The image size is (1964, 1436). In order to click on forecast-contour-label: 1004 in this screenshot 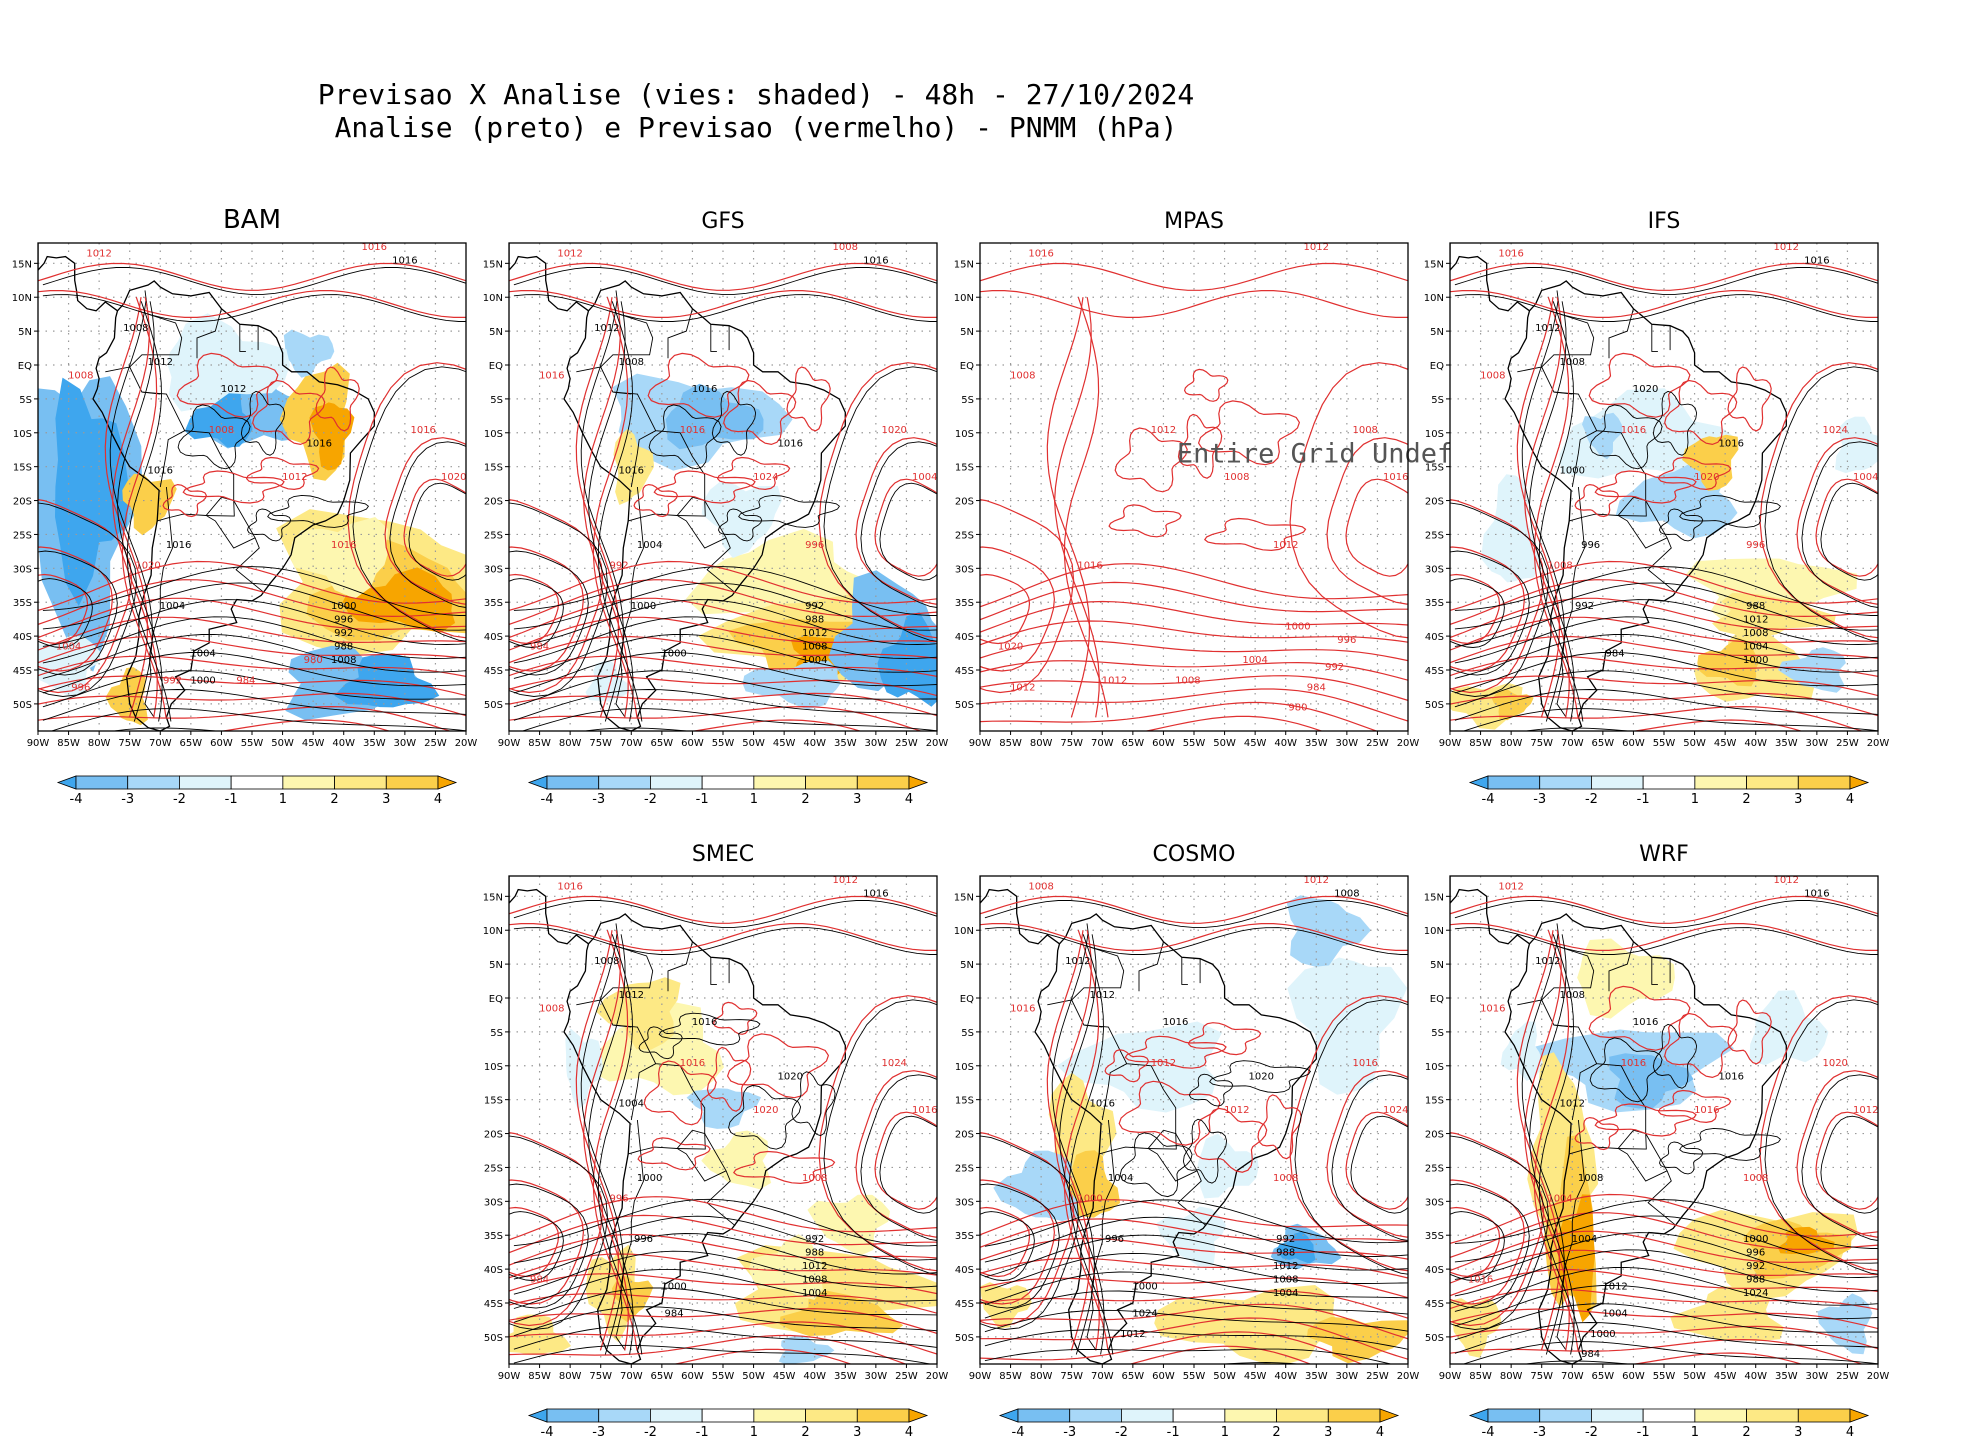, I will do `click(68, 647)`.